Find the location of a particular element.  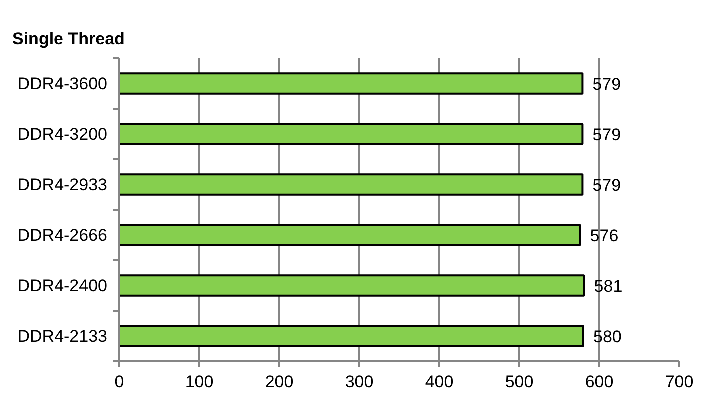

y-tick-label: DDR4-3200 is located at coordinates (63, 134).